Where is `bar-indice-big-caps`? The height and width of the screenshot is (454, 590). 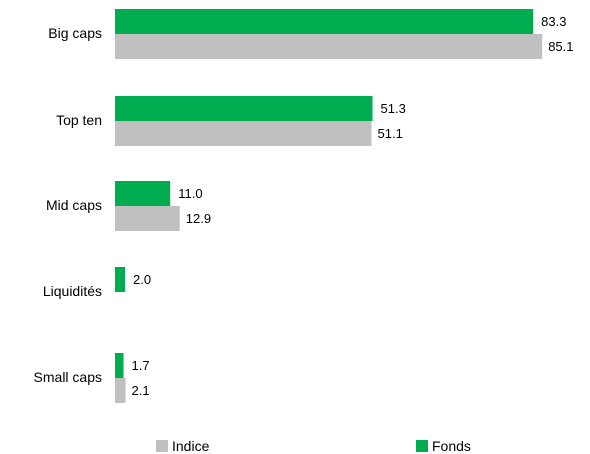
bar-indice-big-caps is located at coordinates (329, 46).